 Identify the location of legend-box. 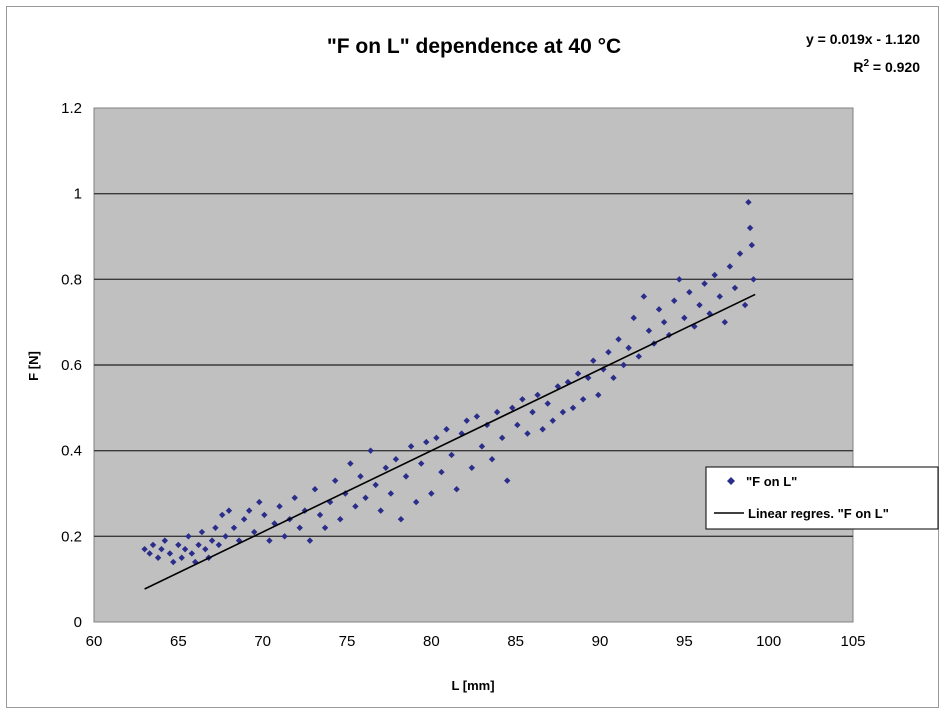
(822, 498).